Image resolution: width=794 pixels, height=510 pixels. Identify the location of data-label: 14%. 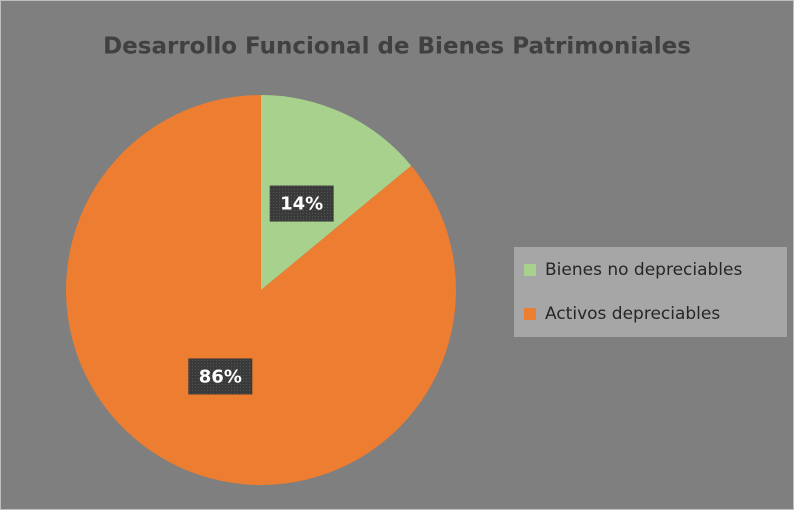
(301, 204).